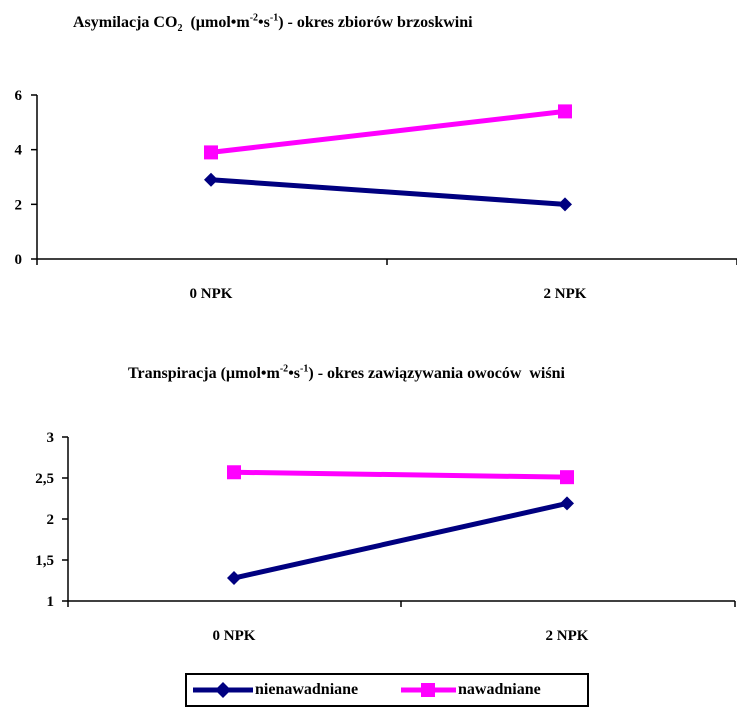 The height and width of the screenshot is (707, 737). I want to click on chart2-title-mid: •s, so click(294, 373).